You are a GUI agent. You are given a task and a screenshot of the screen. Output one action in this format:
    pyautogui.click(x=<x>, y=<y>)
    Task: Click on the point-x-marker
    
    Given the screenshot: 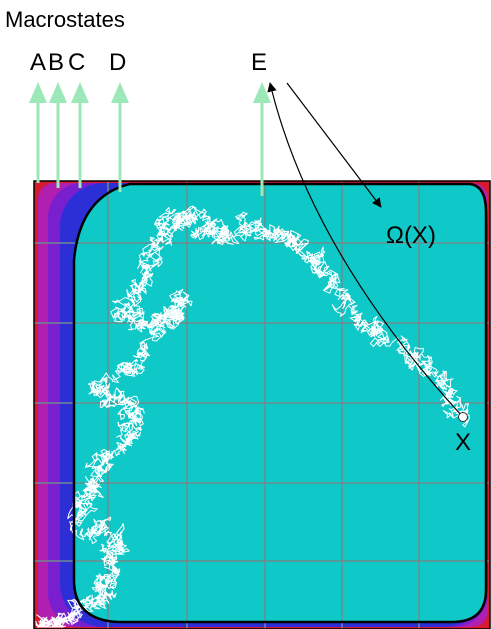 What is the action you would take?
    pyautogui.click(x=463, y=417)
    